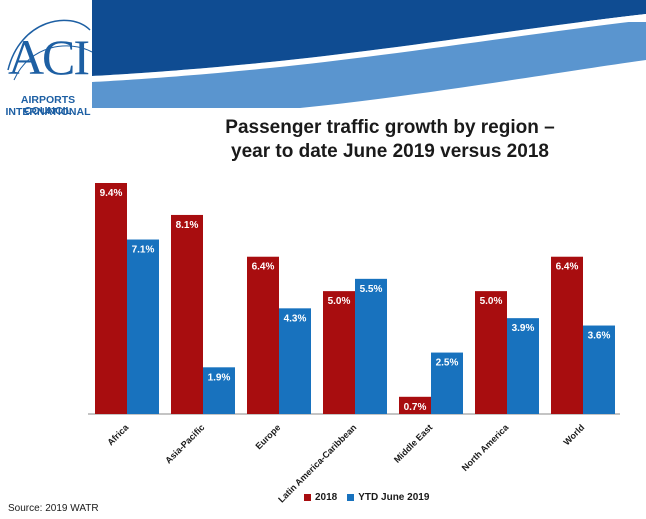 The height and width of the screenshot is (519, 646). I want to click on data-label-ytd-3: 5.5%, so click(371, 289).